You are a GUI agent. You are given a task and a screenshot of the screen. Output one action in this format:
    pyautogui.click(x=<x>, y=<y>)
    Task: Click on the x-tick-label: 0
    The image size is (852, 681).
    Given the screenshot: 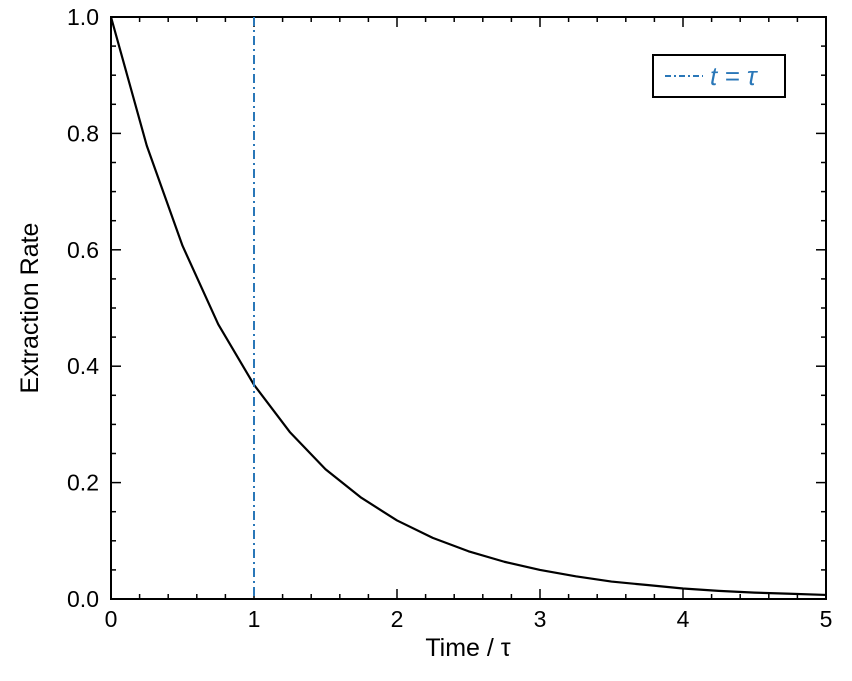 What is the action you would take?
    pyautogui.click(x=111, y=619)
    